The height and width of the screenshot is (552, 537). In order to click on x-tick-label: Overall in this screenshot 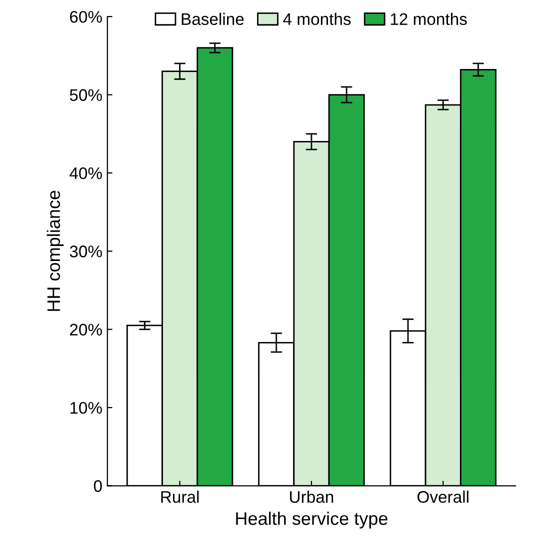, I will do `click(443, 496)`.